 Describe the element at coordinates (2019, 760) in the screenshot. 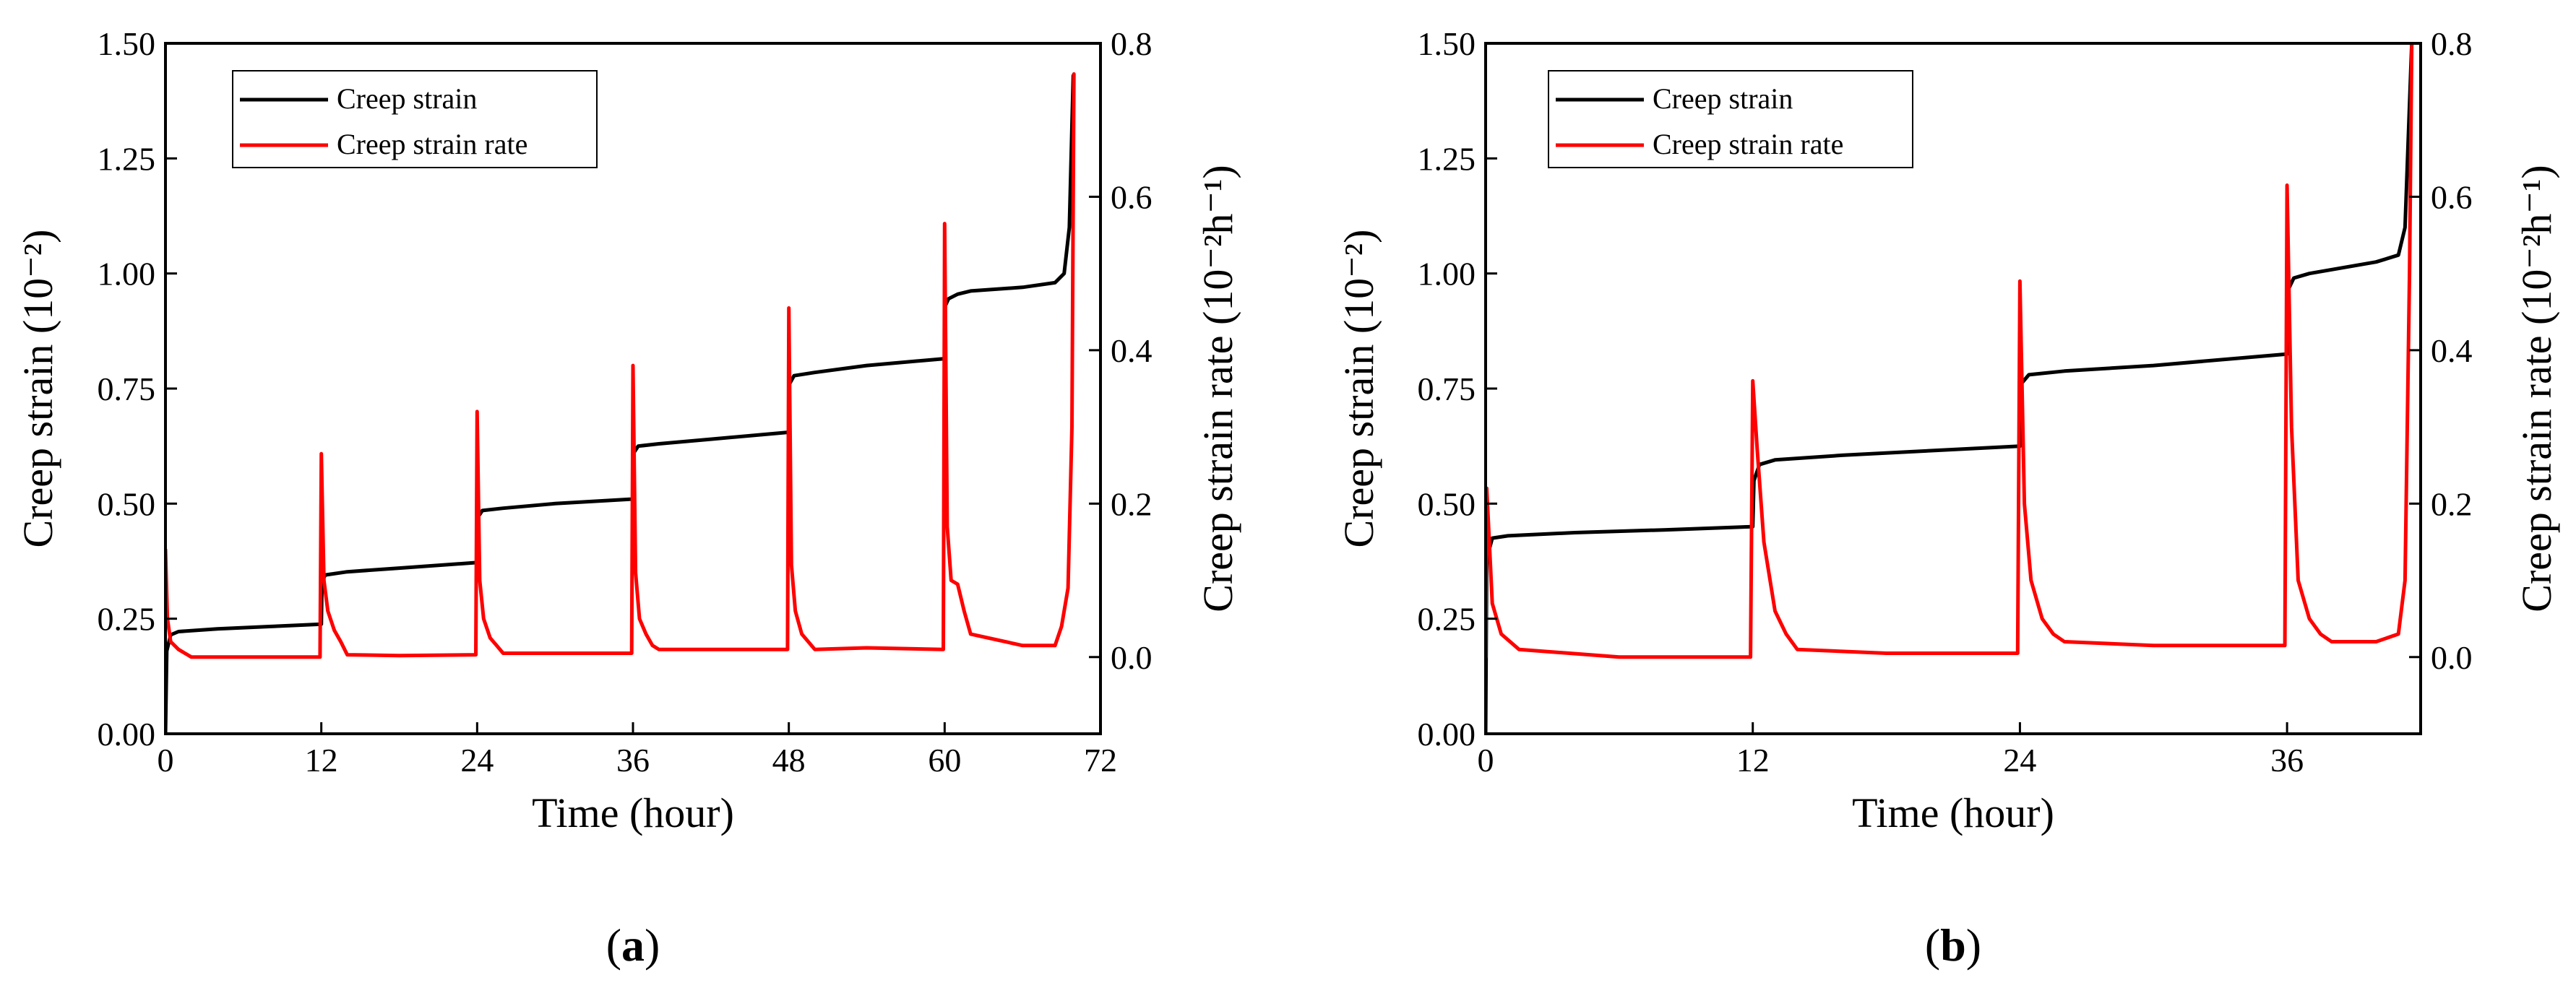

I see `panel-b-x-tick-label: 24` at that location.